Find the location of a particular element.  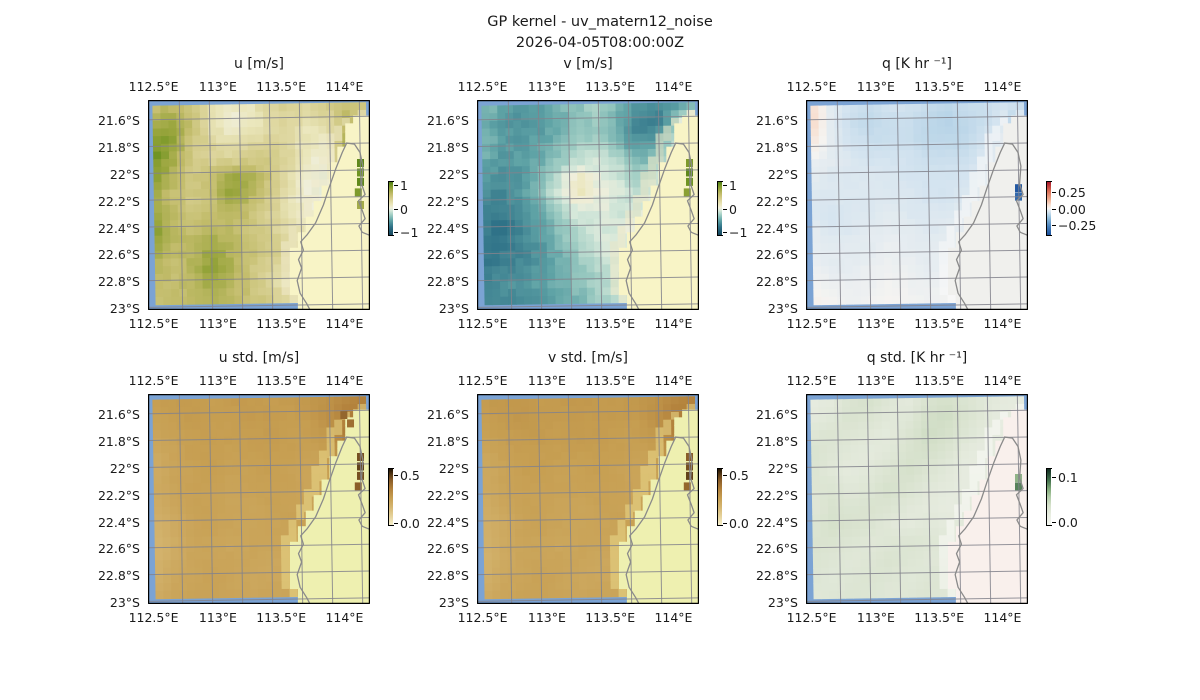

u_std-lon-tick-bottom: 114°E is located at coordinates (344, 617).